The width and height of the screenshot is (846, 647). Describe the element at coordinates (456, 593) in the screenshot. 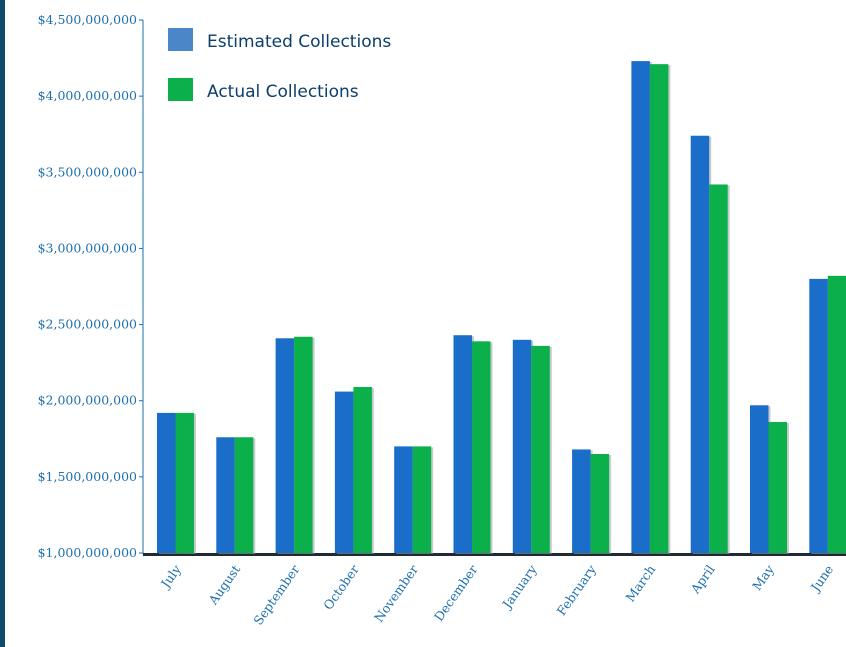

I see `x-tick-label: December` at that location.